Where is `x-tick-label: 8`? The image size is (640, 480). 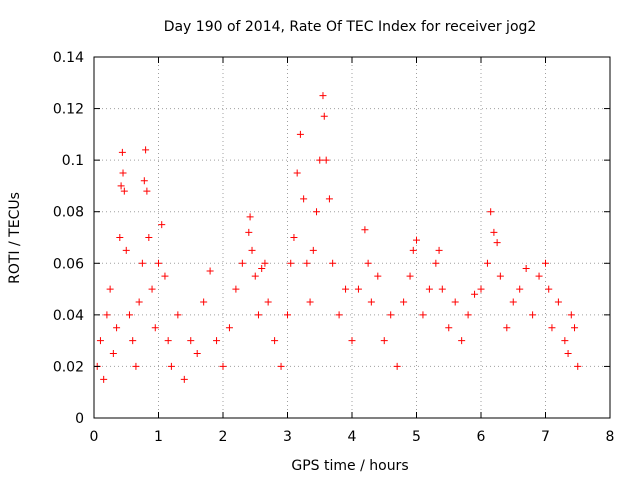 x-tick-label: 8 is located at coordinates (610, 437).